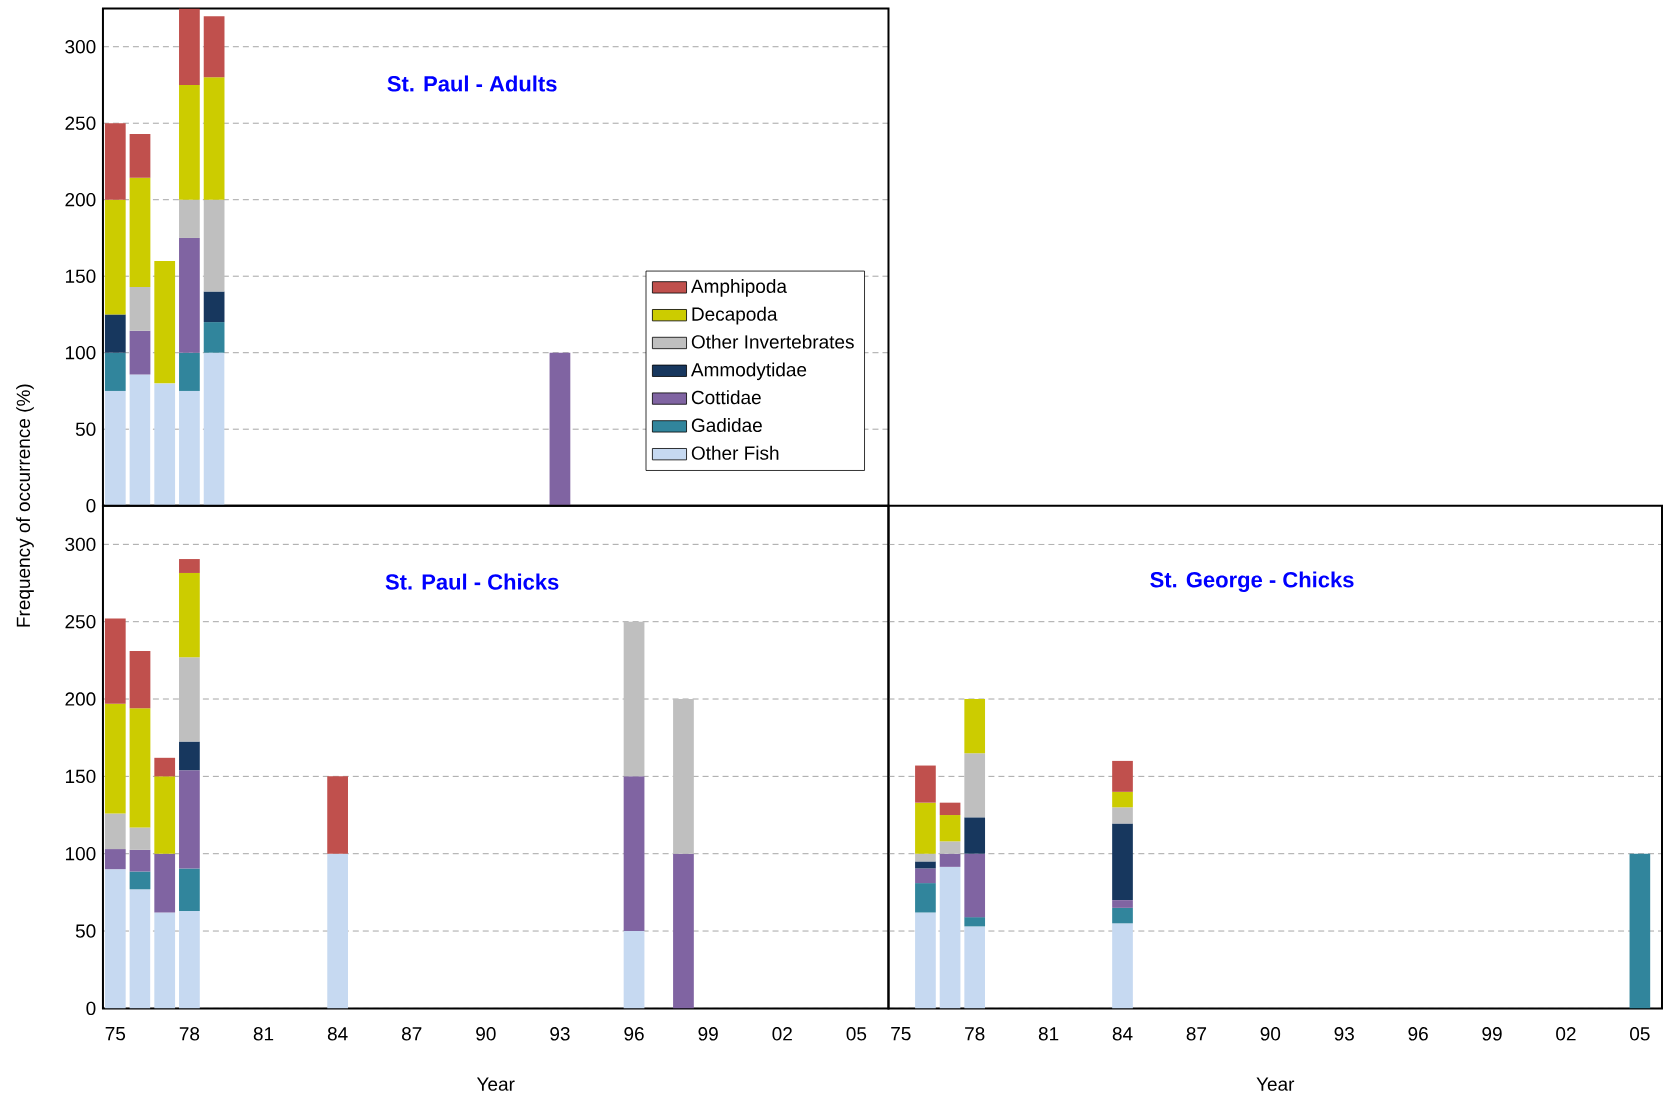 The width and height of the screenshot is (1663, 1097). What do you see at coordinates (735, 452) in the screenshot?
I see `legend-label: Other Fish` at bounding box center [735, 452].